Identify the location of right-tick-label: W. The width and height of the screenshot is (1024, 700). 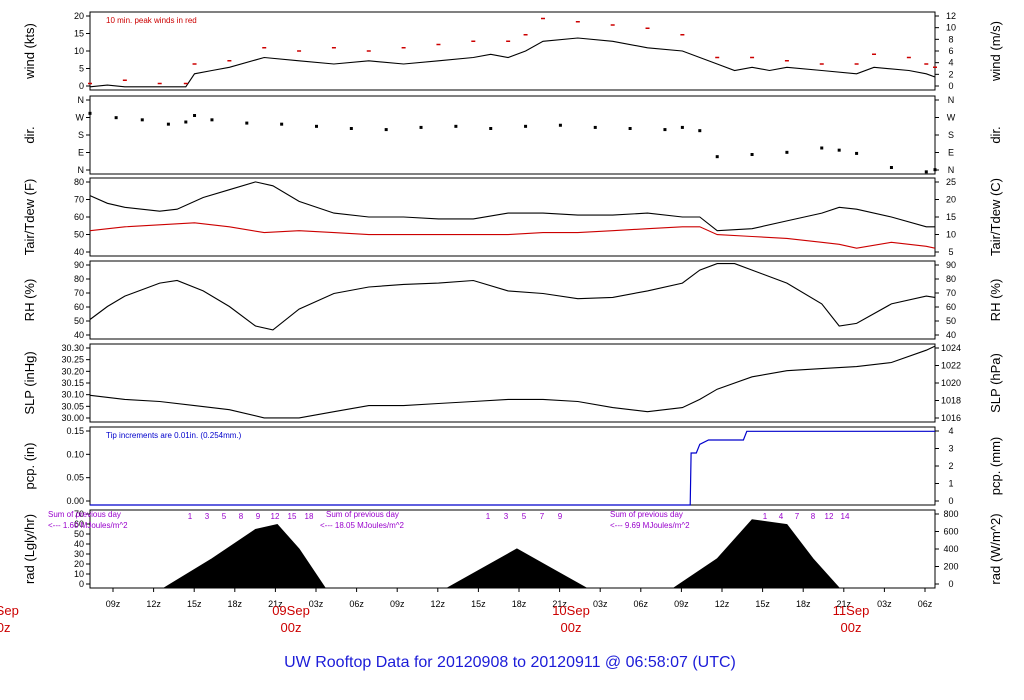
(951, 118).